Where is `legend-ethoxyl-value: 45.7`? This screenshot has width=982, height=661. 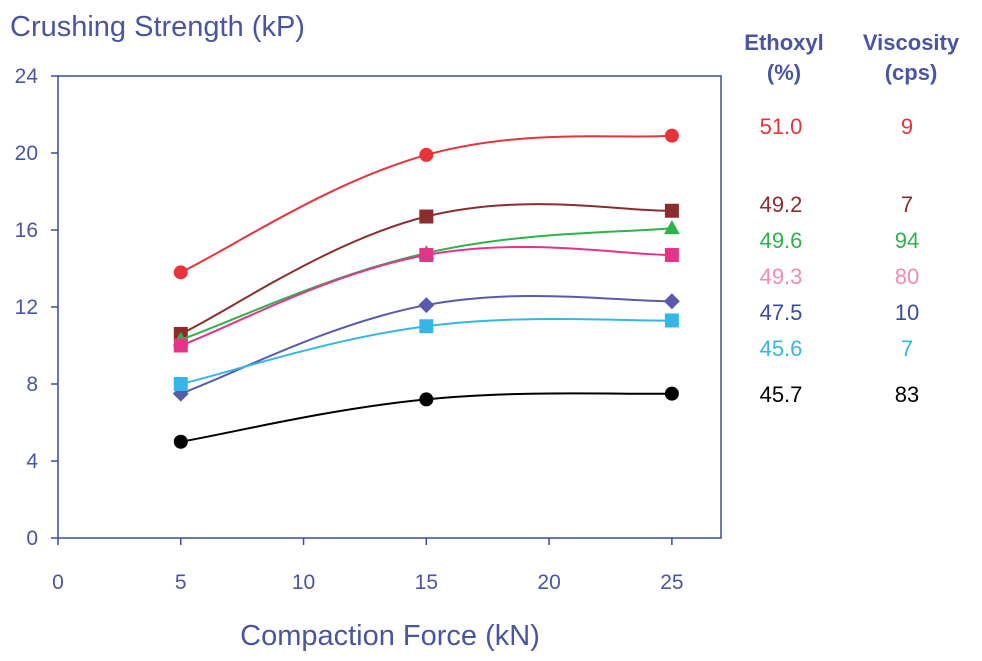
legend-ethoxyl-value: 45.7 is located at coordinates (781, 394).